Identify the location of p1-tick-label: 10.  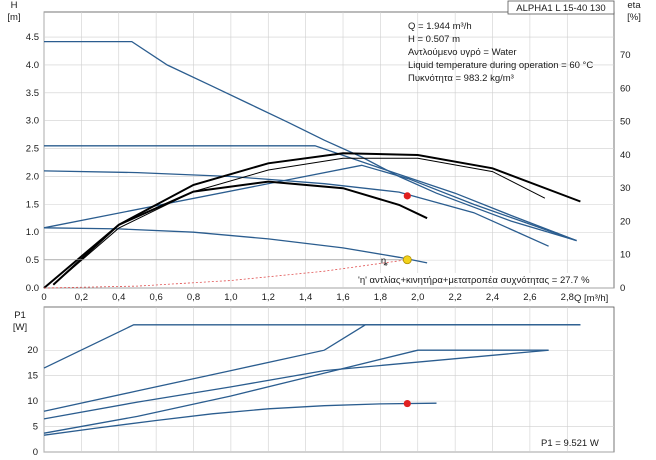
(32, 401).